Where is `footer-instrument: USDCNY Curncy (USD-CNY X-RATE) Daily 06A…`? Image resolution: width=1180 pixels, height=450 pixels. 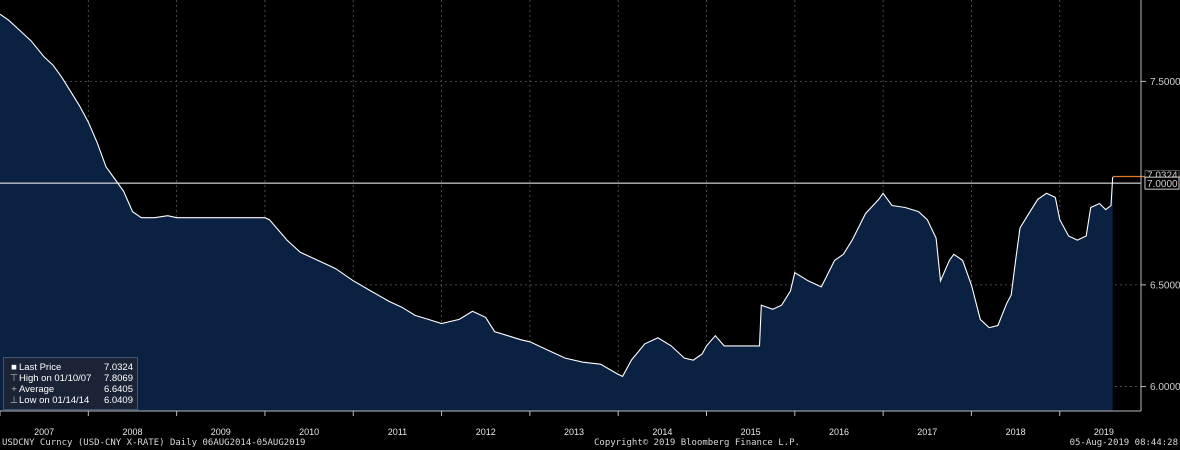
footer-instrument: USDCNY Curncy (USD-CNY X-RATE) Daily 06A… is located at coordinates (154, 443).